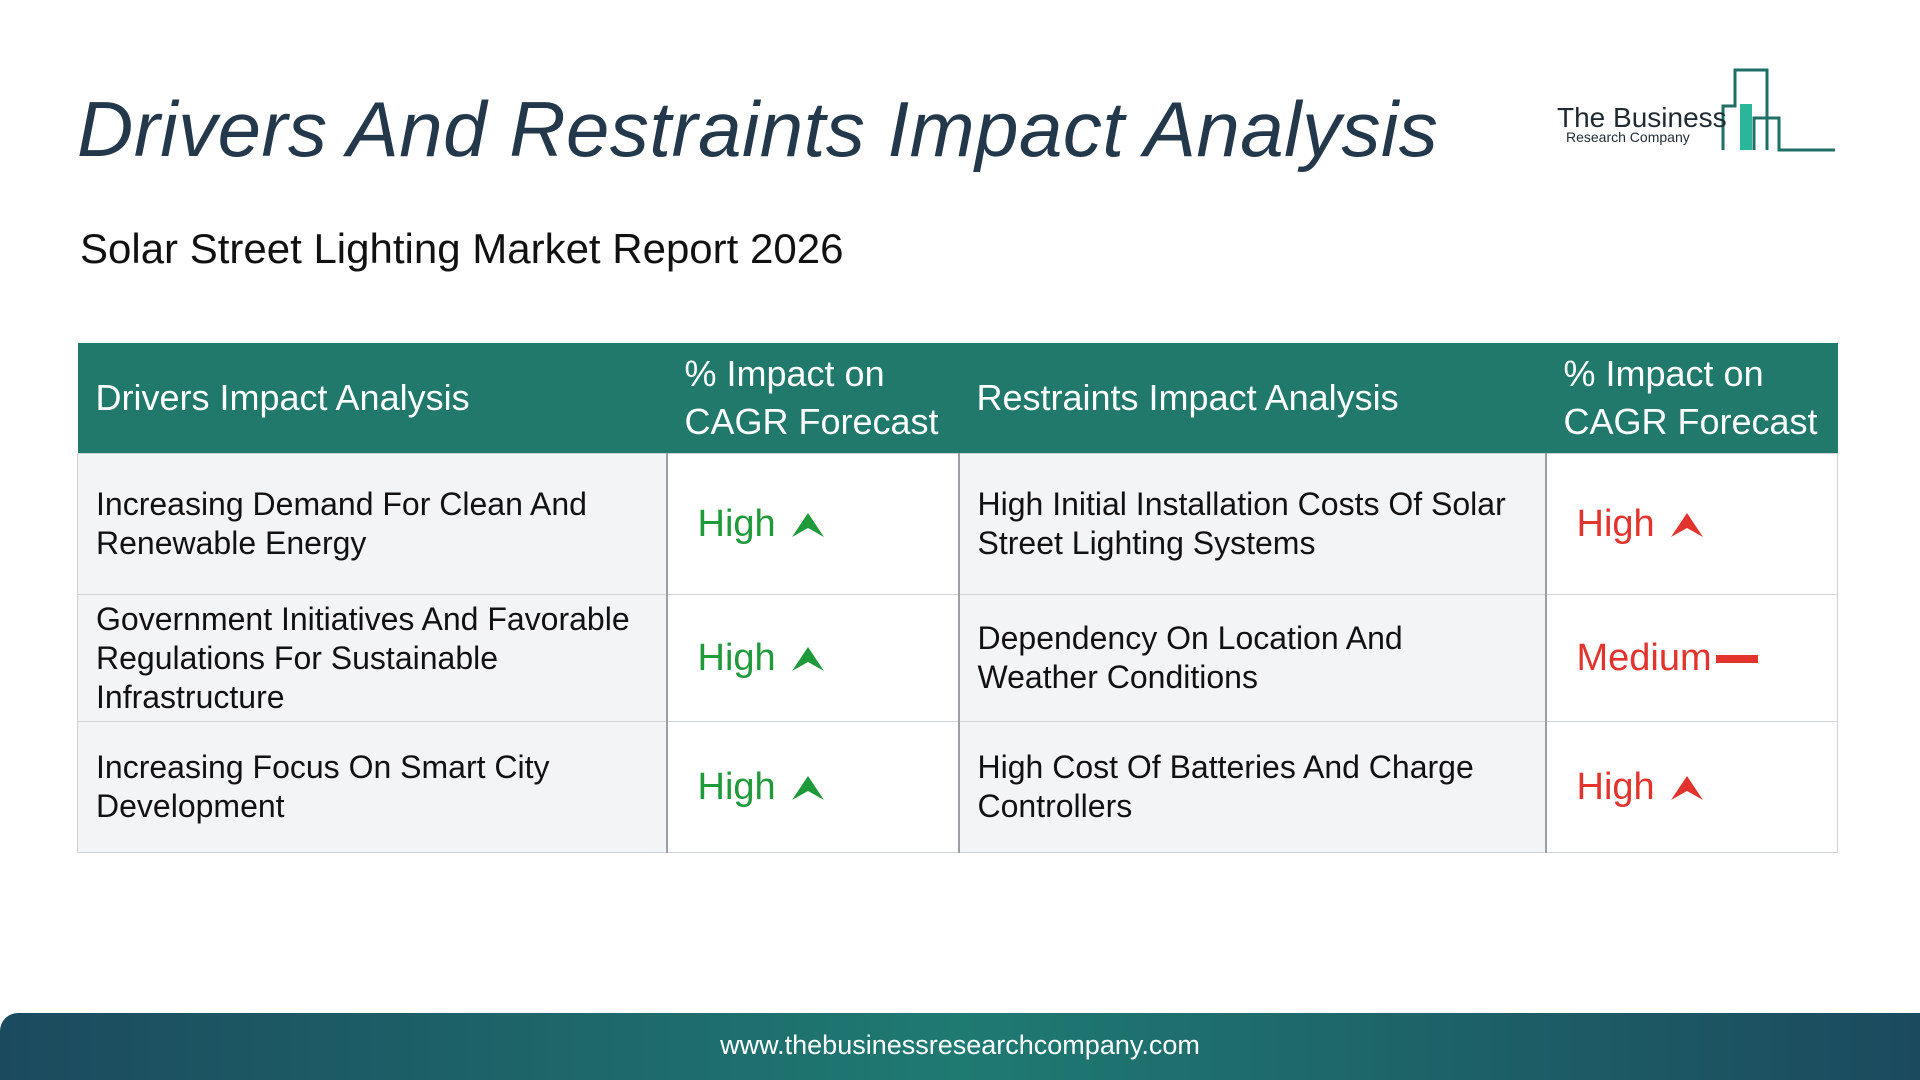 The width and height of the screenshot is (1920, 1080). I want to click on logo-tagline: Research Company, so click(1628, 137).